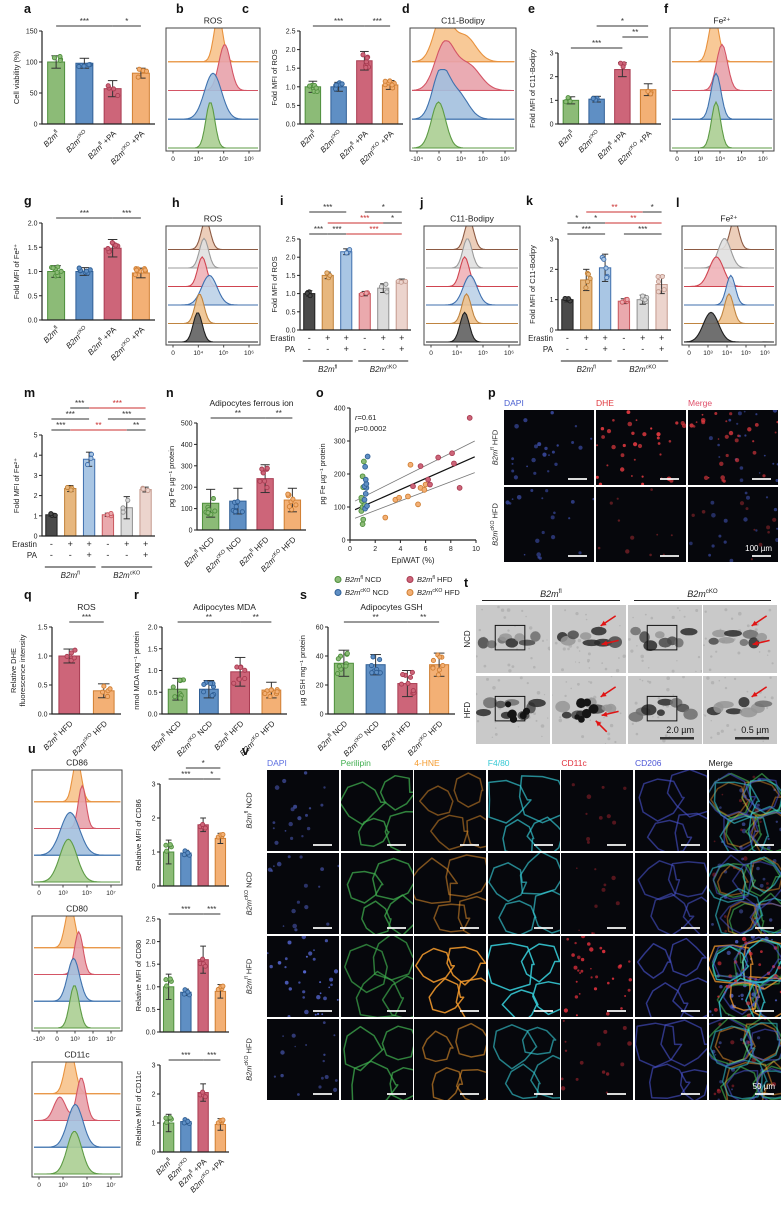  What do you see at coordinates (58, 736) in the screenshot?
I see `svg-text: B2mfl HFD` at bounding box center [58, 736].